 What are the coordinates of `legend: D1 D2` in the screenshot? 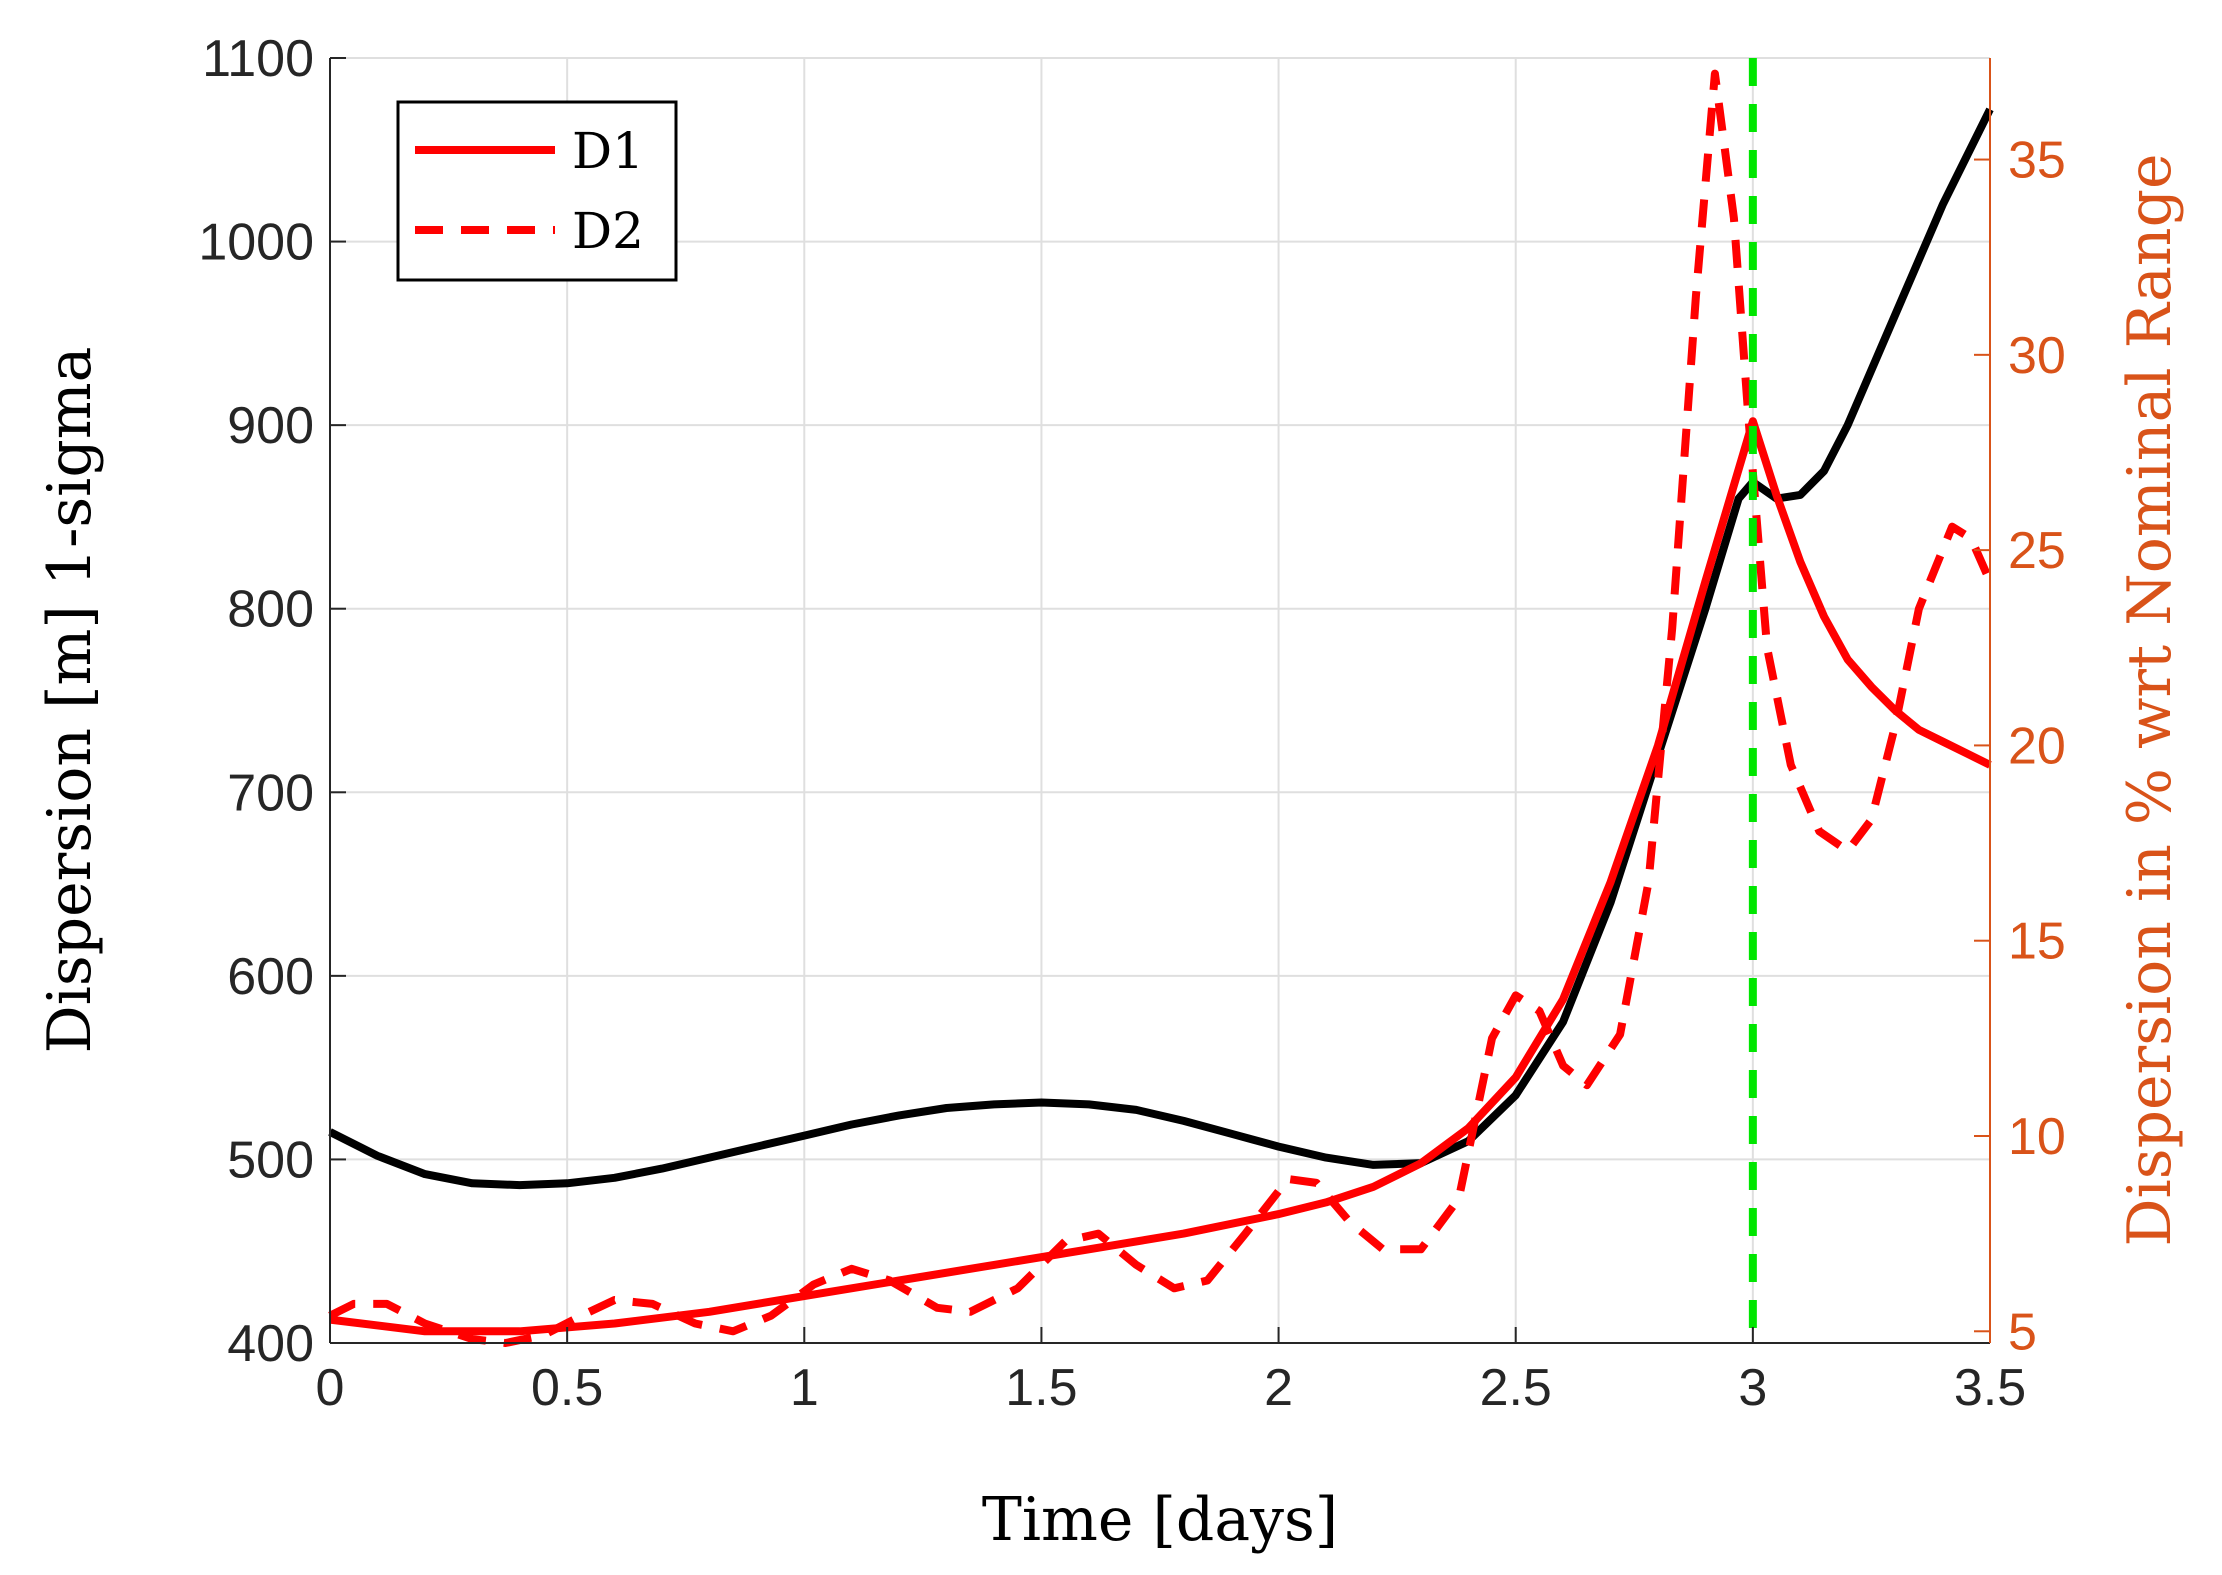 It's located at (537, 191).